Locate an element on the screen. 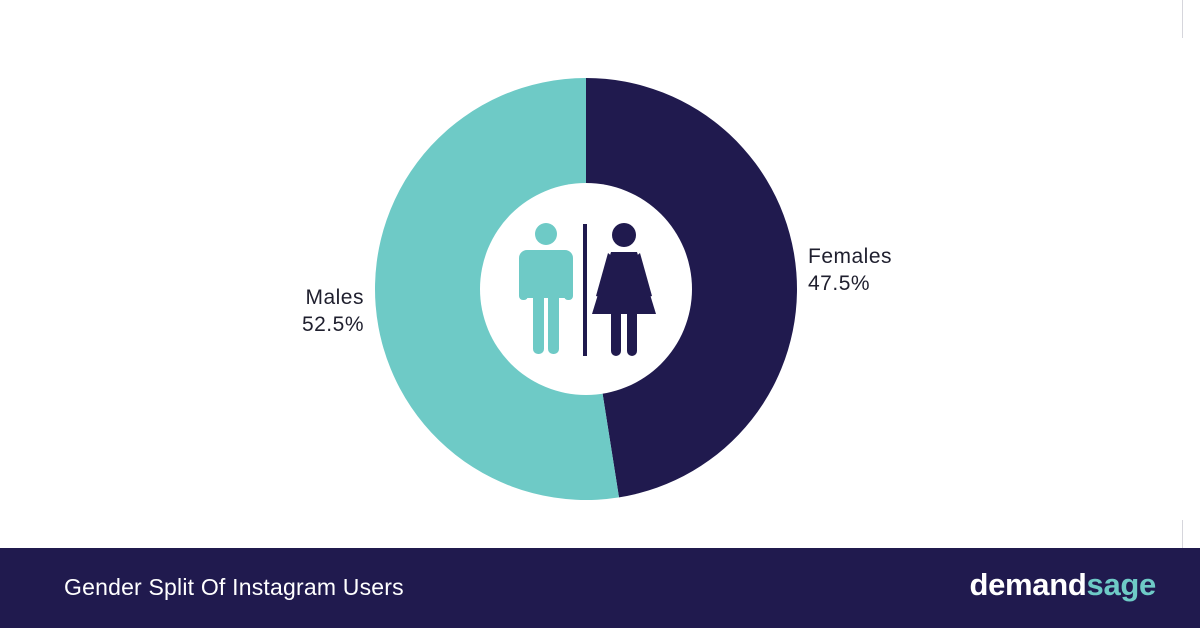 This screenshot has height=628, width=1200. males-value-text: 52.5% is located at coordinates (332, 324).